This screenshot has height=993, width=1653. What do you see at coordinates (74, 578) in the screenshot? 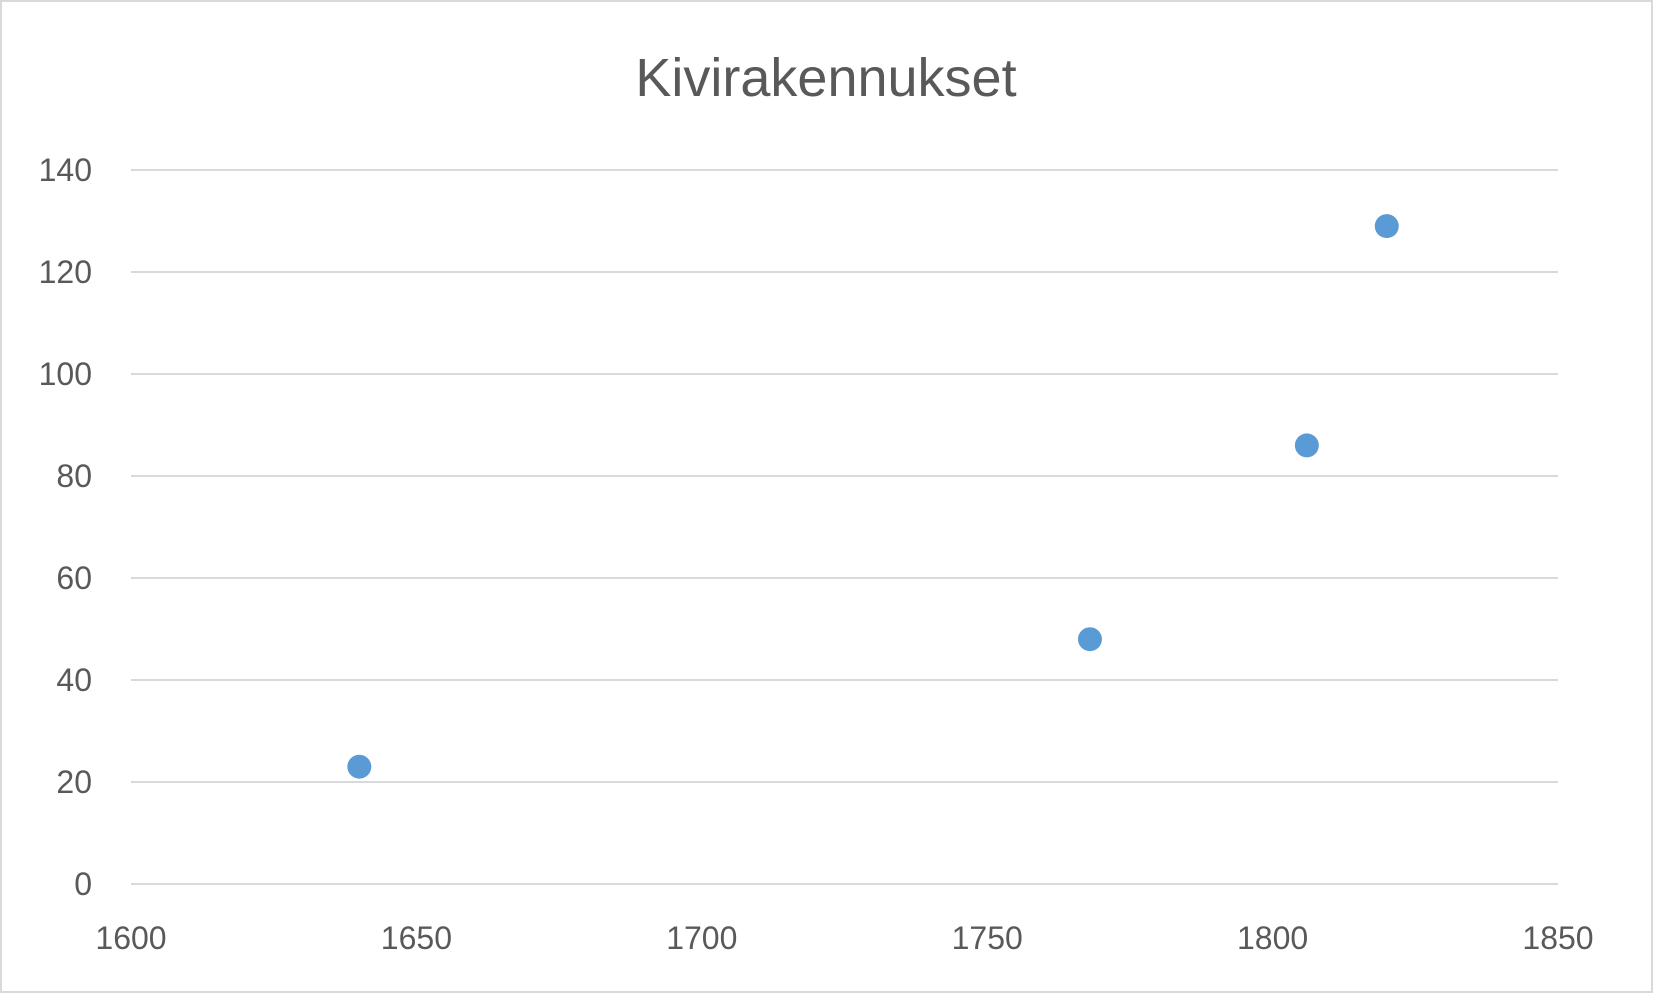
I see `y-tick-label: 60` at bounding box center [74, 578].